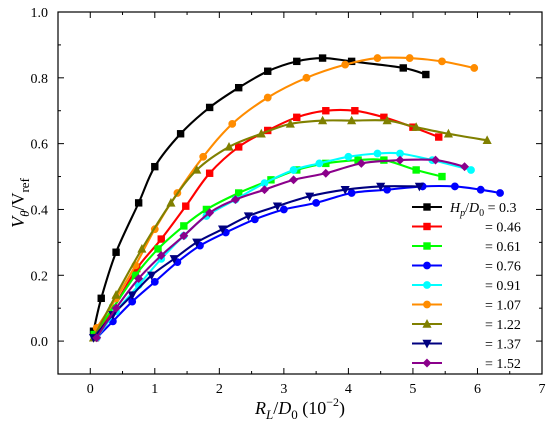 The height and width of the screenshot is (424, 550). I want to click on x-tick-label-0: 0, so click(90, 389).